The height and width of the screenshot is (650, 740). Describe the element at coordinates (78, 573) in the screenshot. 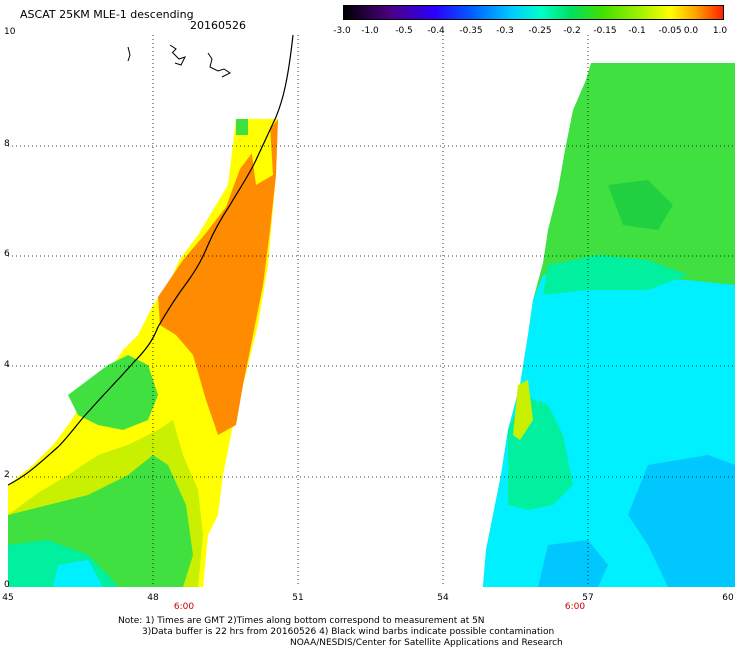

I see `swath-left-lightcyan` at that location.